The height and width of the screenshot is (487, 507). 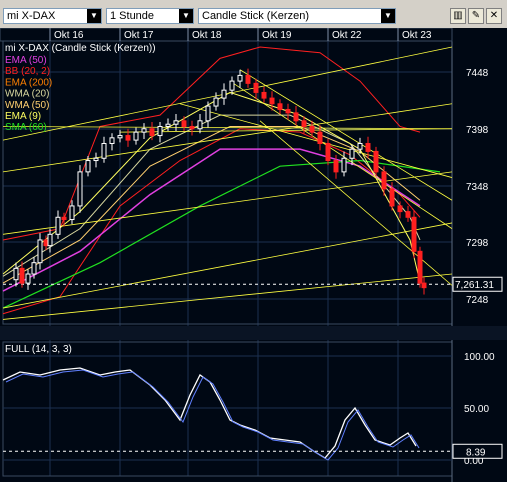 I want to click on chart-type-select: Candle Stick (Kerzen) ▼, so click(x=297, y=16).